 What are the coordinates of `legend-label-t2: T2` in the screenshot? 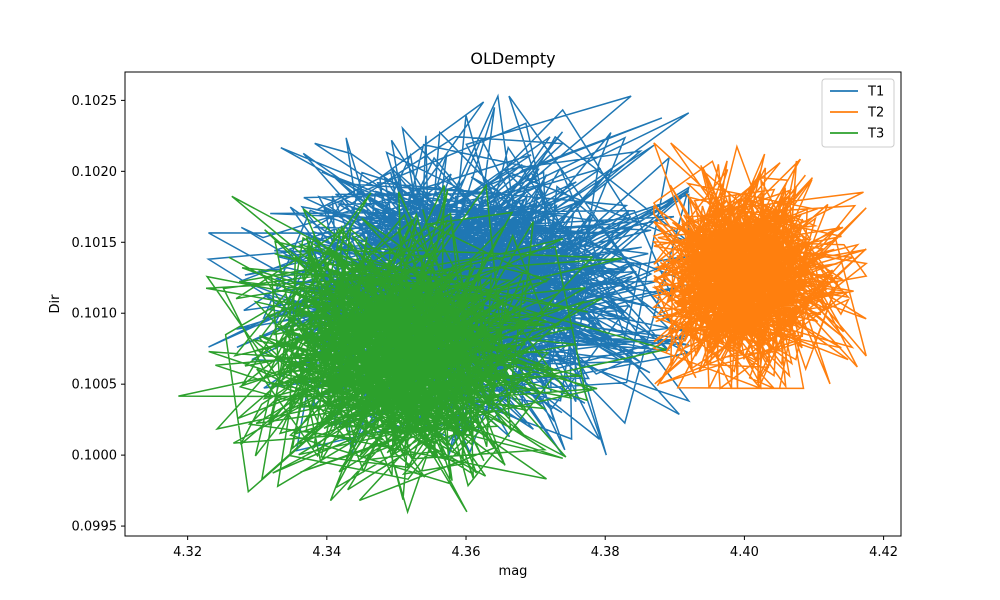 It's located at (875, 113).